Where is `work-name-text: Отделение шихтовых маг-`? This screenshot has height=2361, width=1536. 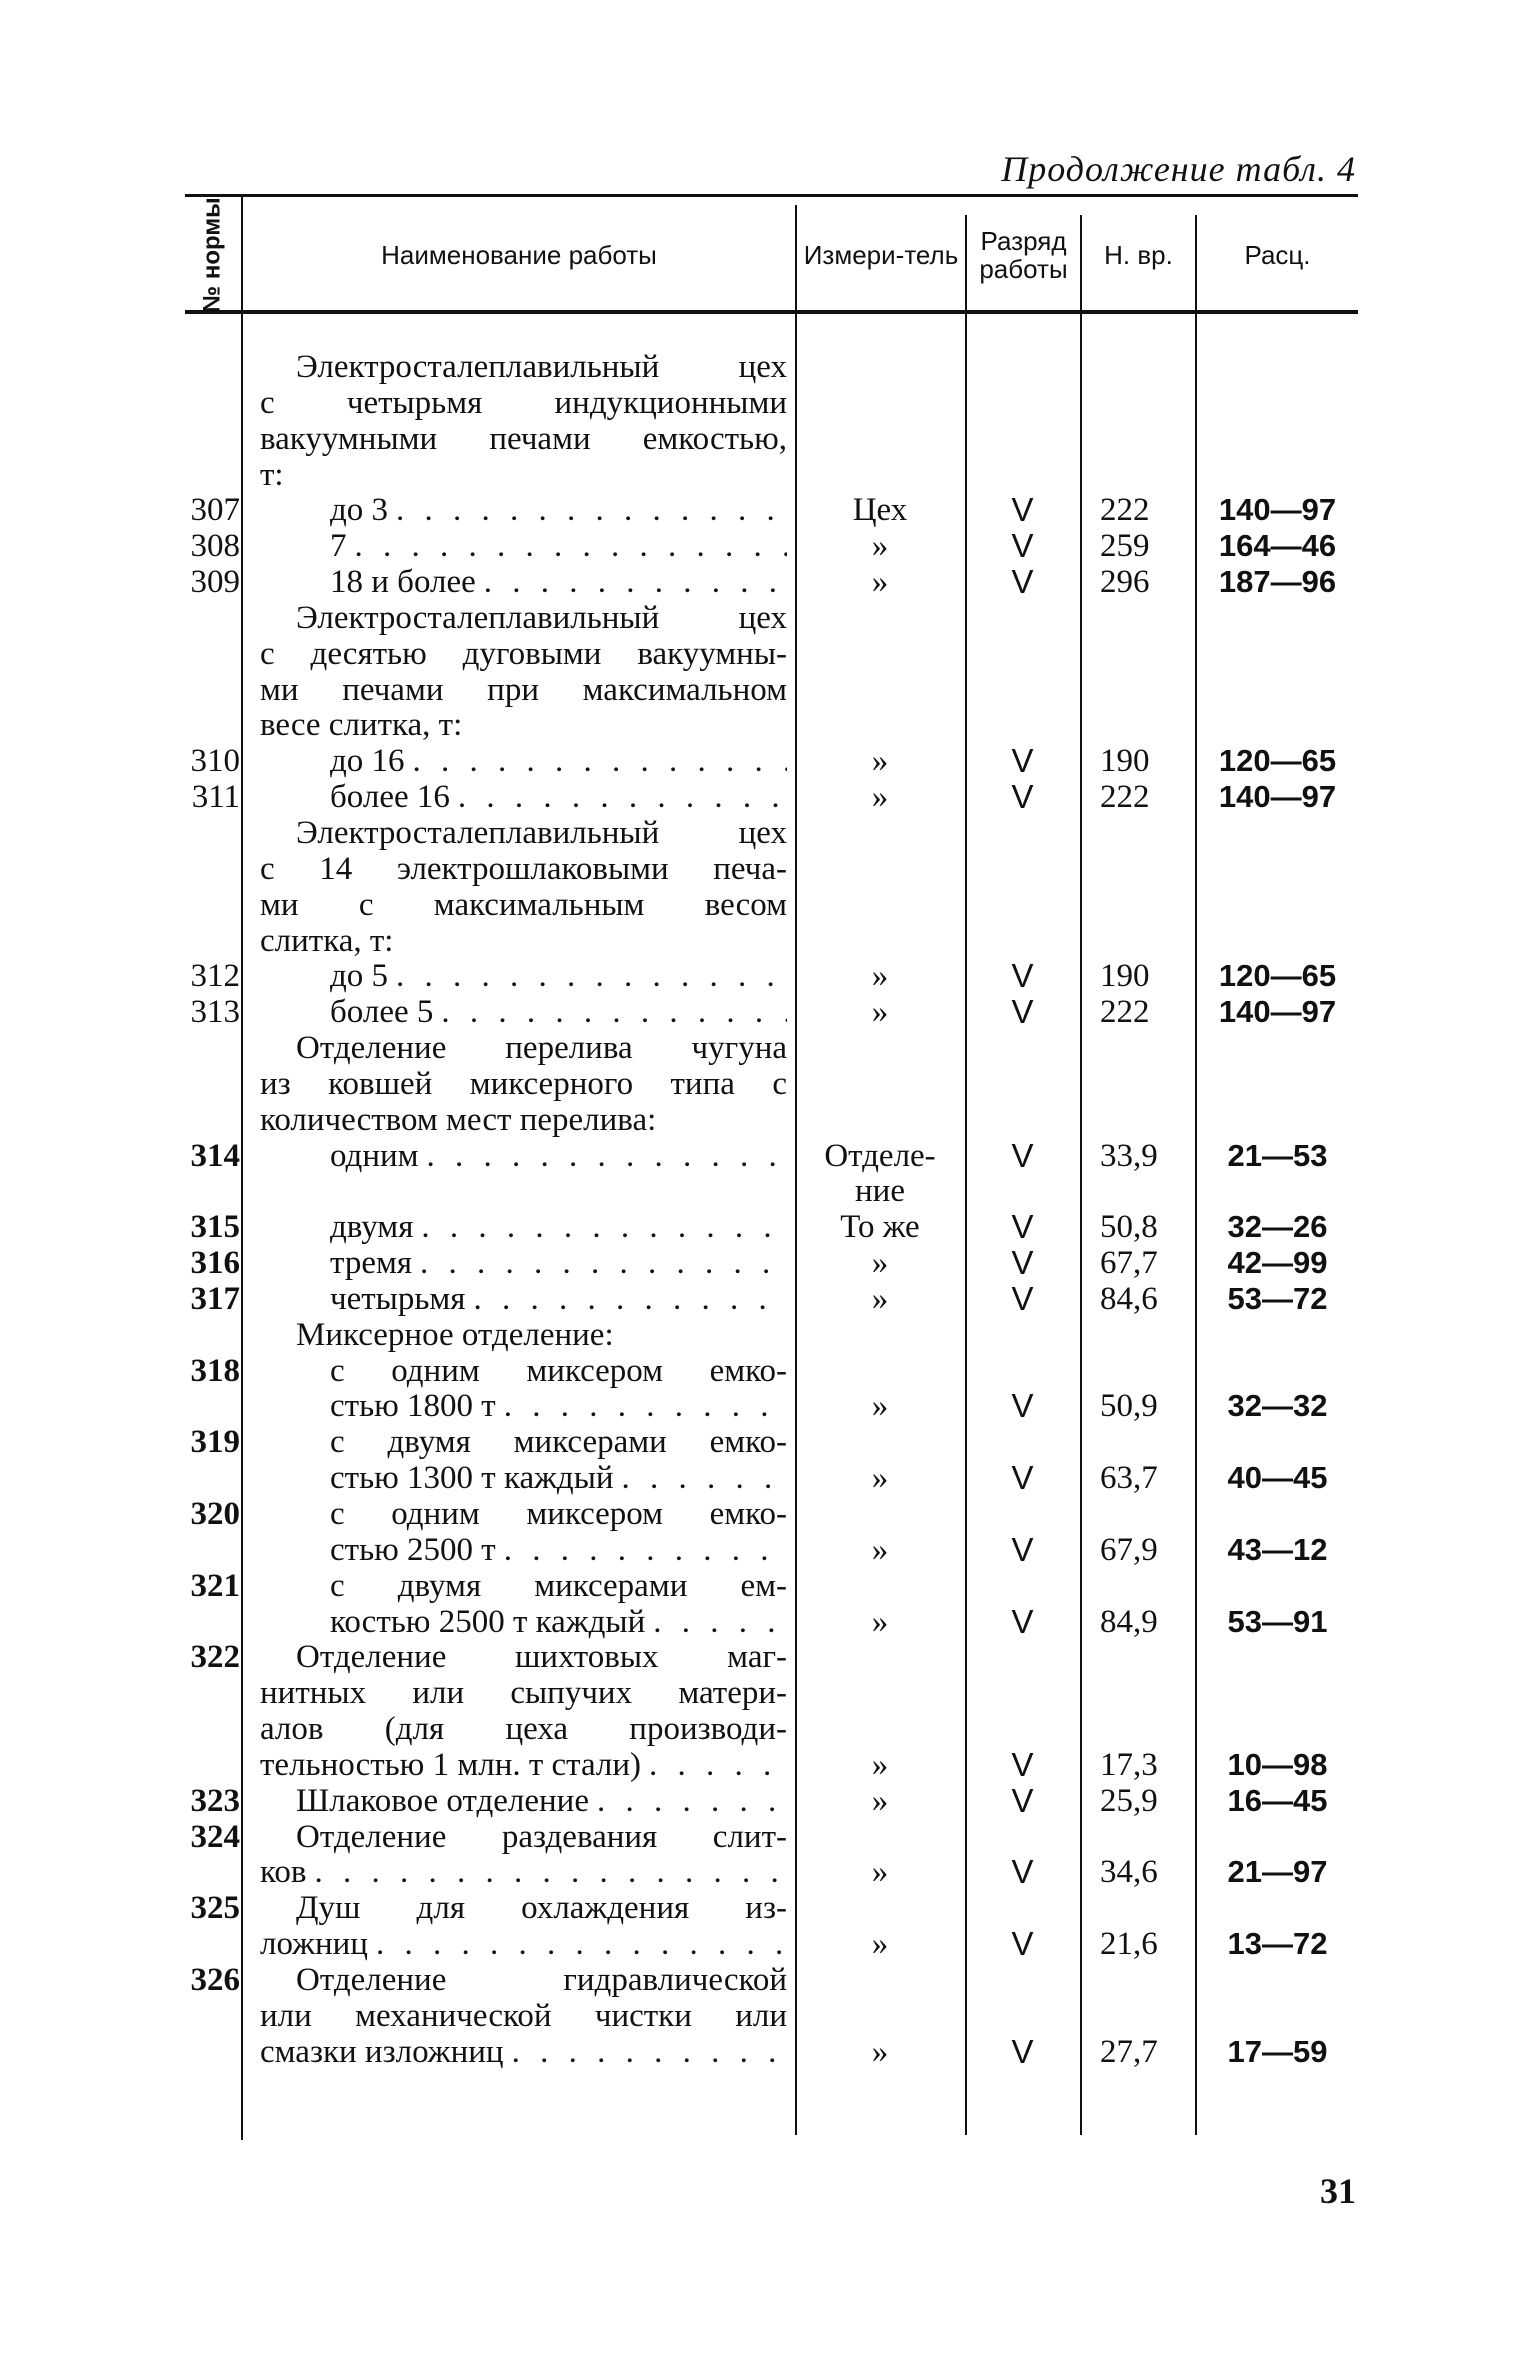
work-name-text: Отделение шихтовых маг- is located at coordinates (541, 1657).